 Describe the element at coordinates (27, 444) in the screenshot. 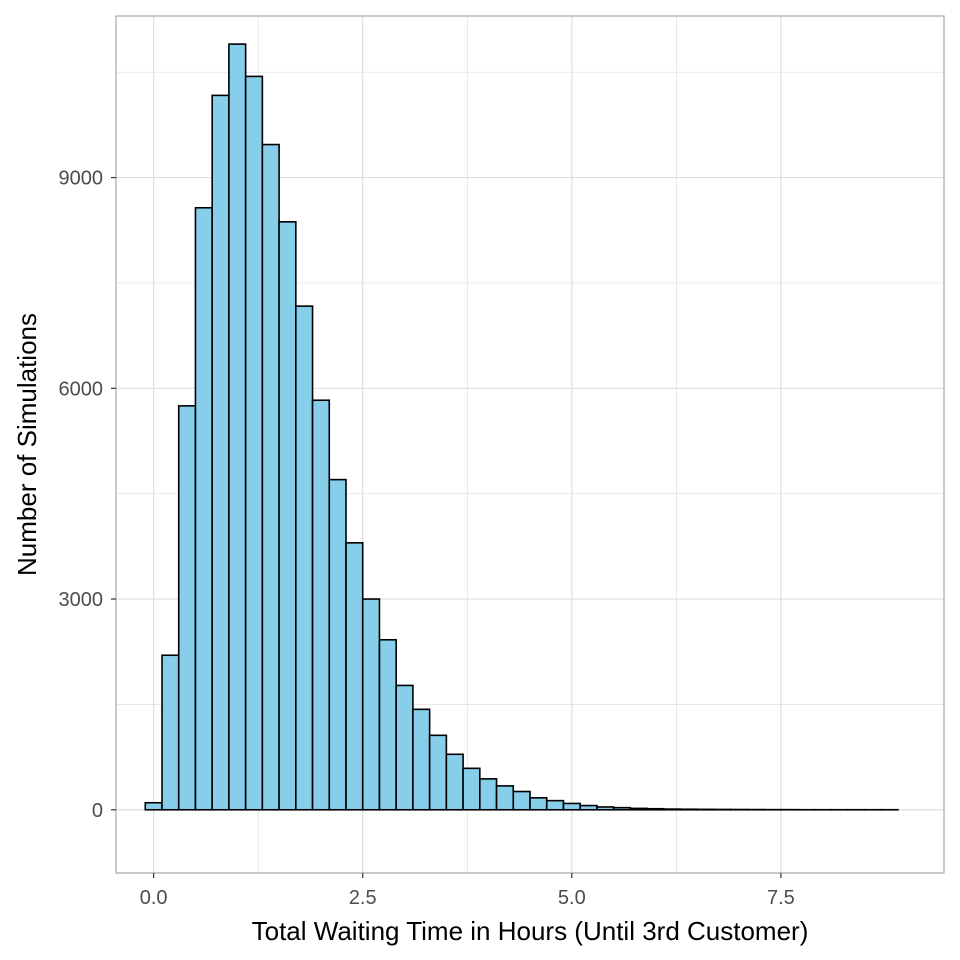

I see `y-axis-title: Number of Simulations` at that location.